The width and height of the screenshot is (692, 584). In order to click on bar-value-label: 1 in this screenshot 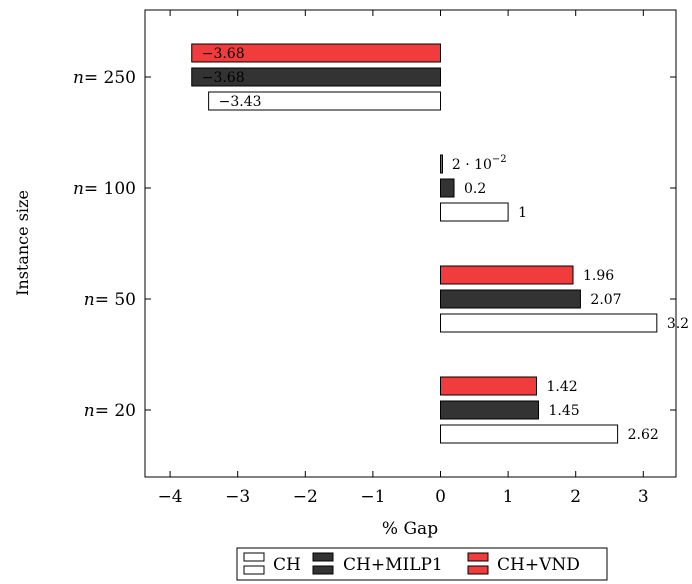, I will do `click(522, 213)`.